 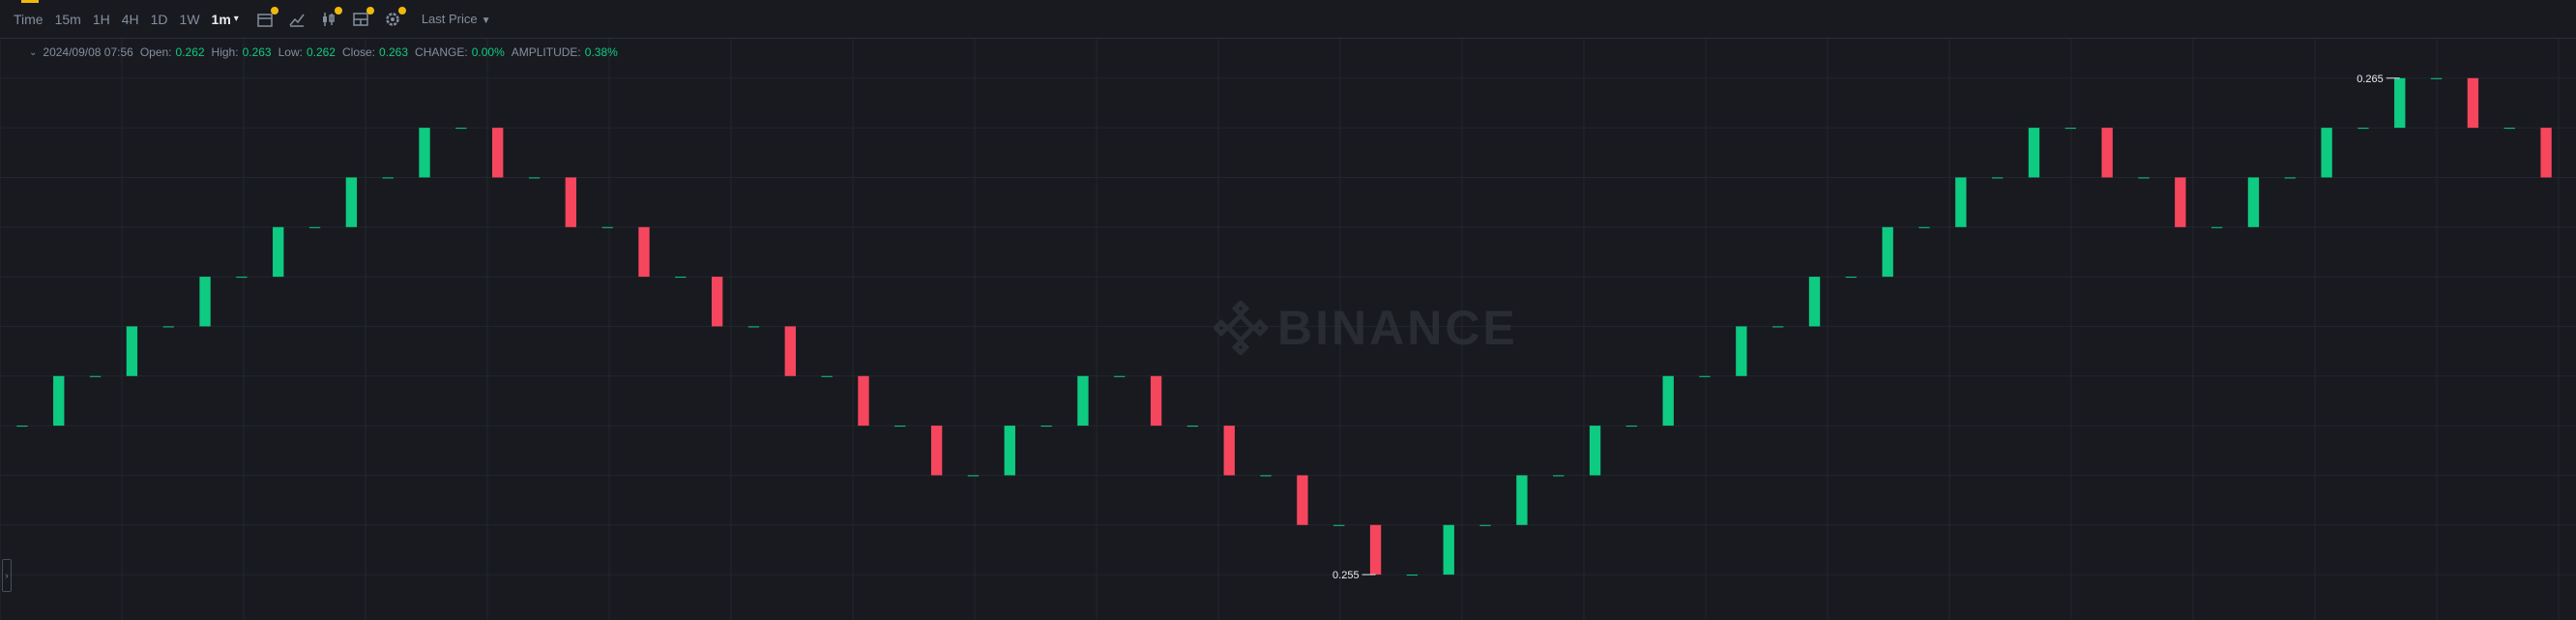 I want to click on settings-icon, so click(x=394, y=18).